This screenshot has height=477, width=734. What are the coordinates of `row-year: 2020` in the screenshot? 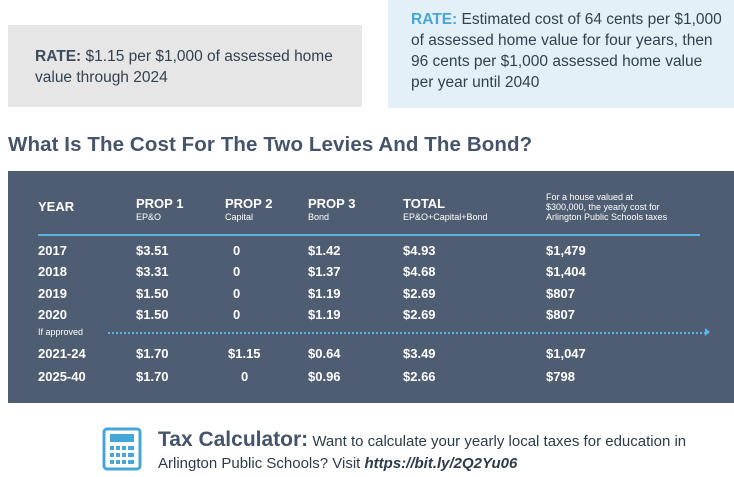 It's located at (52, 314).